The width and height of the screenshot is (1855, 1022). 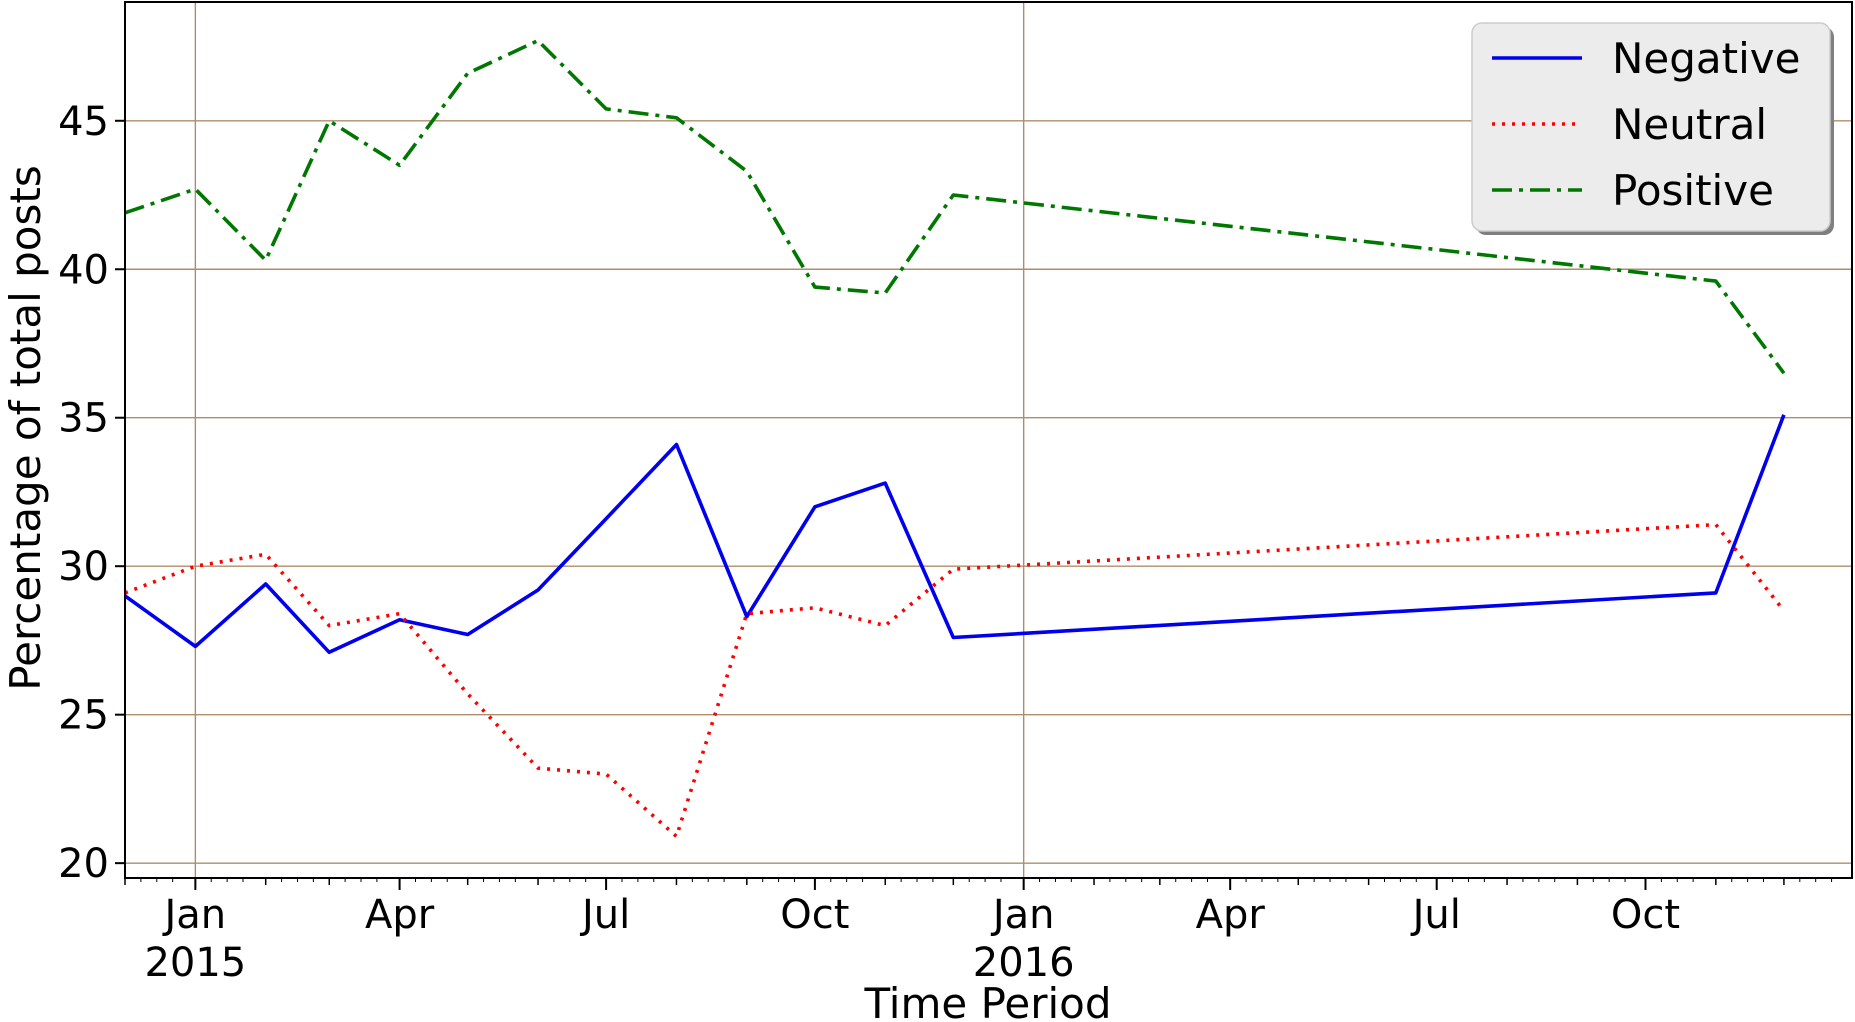 I want to click on y-tick-label: 45, so click(x=83, y=122).